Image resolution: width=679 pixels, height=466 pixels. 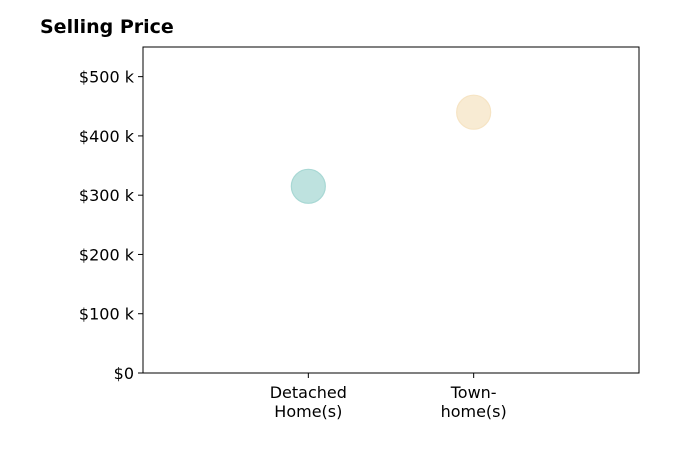 I want to click on y-tick-label: $400 k, so click(x=107, y=136).